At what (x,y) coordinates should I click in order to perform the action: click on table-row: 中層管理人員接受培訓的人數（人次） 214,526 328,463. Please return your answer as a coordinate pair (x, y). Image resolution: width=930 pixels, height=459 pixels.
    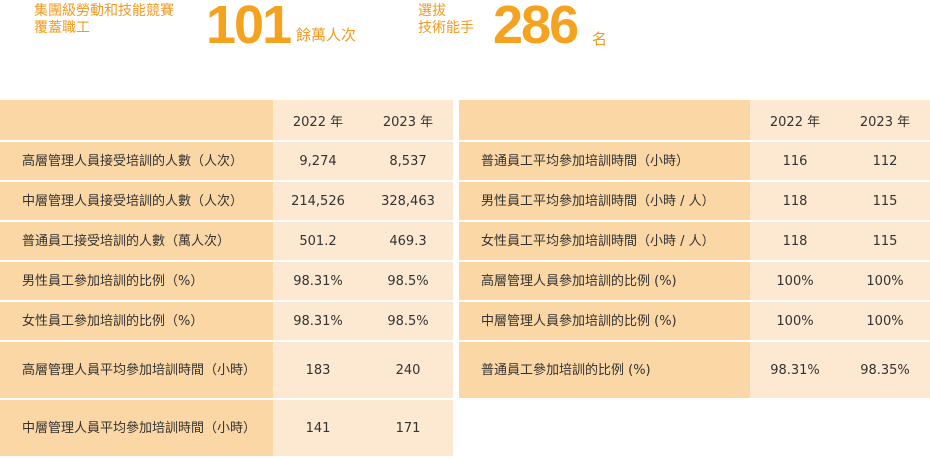
    Looking at the image, I should click on (226, 202).